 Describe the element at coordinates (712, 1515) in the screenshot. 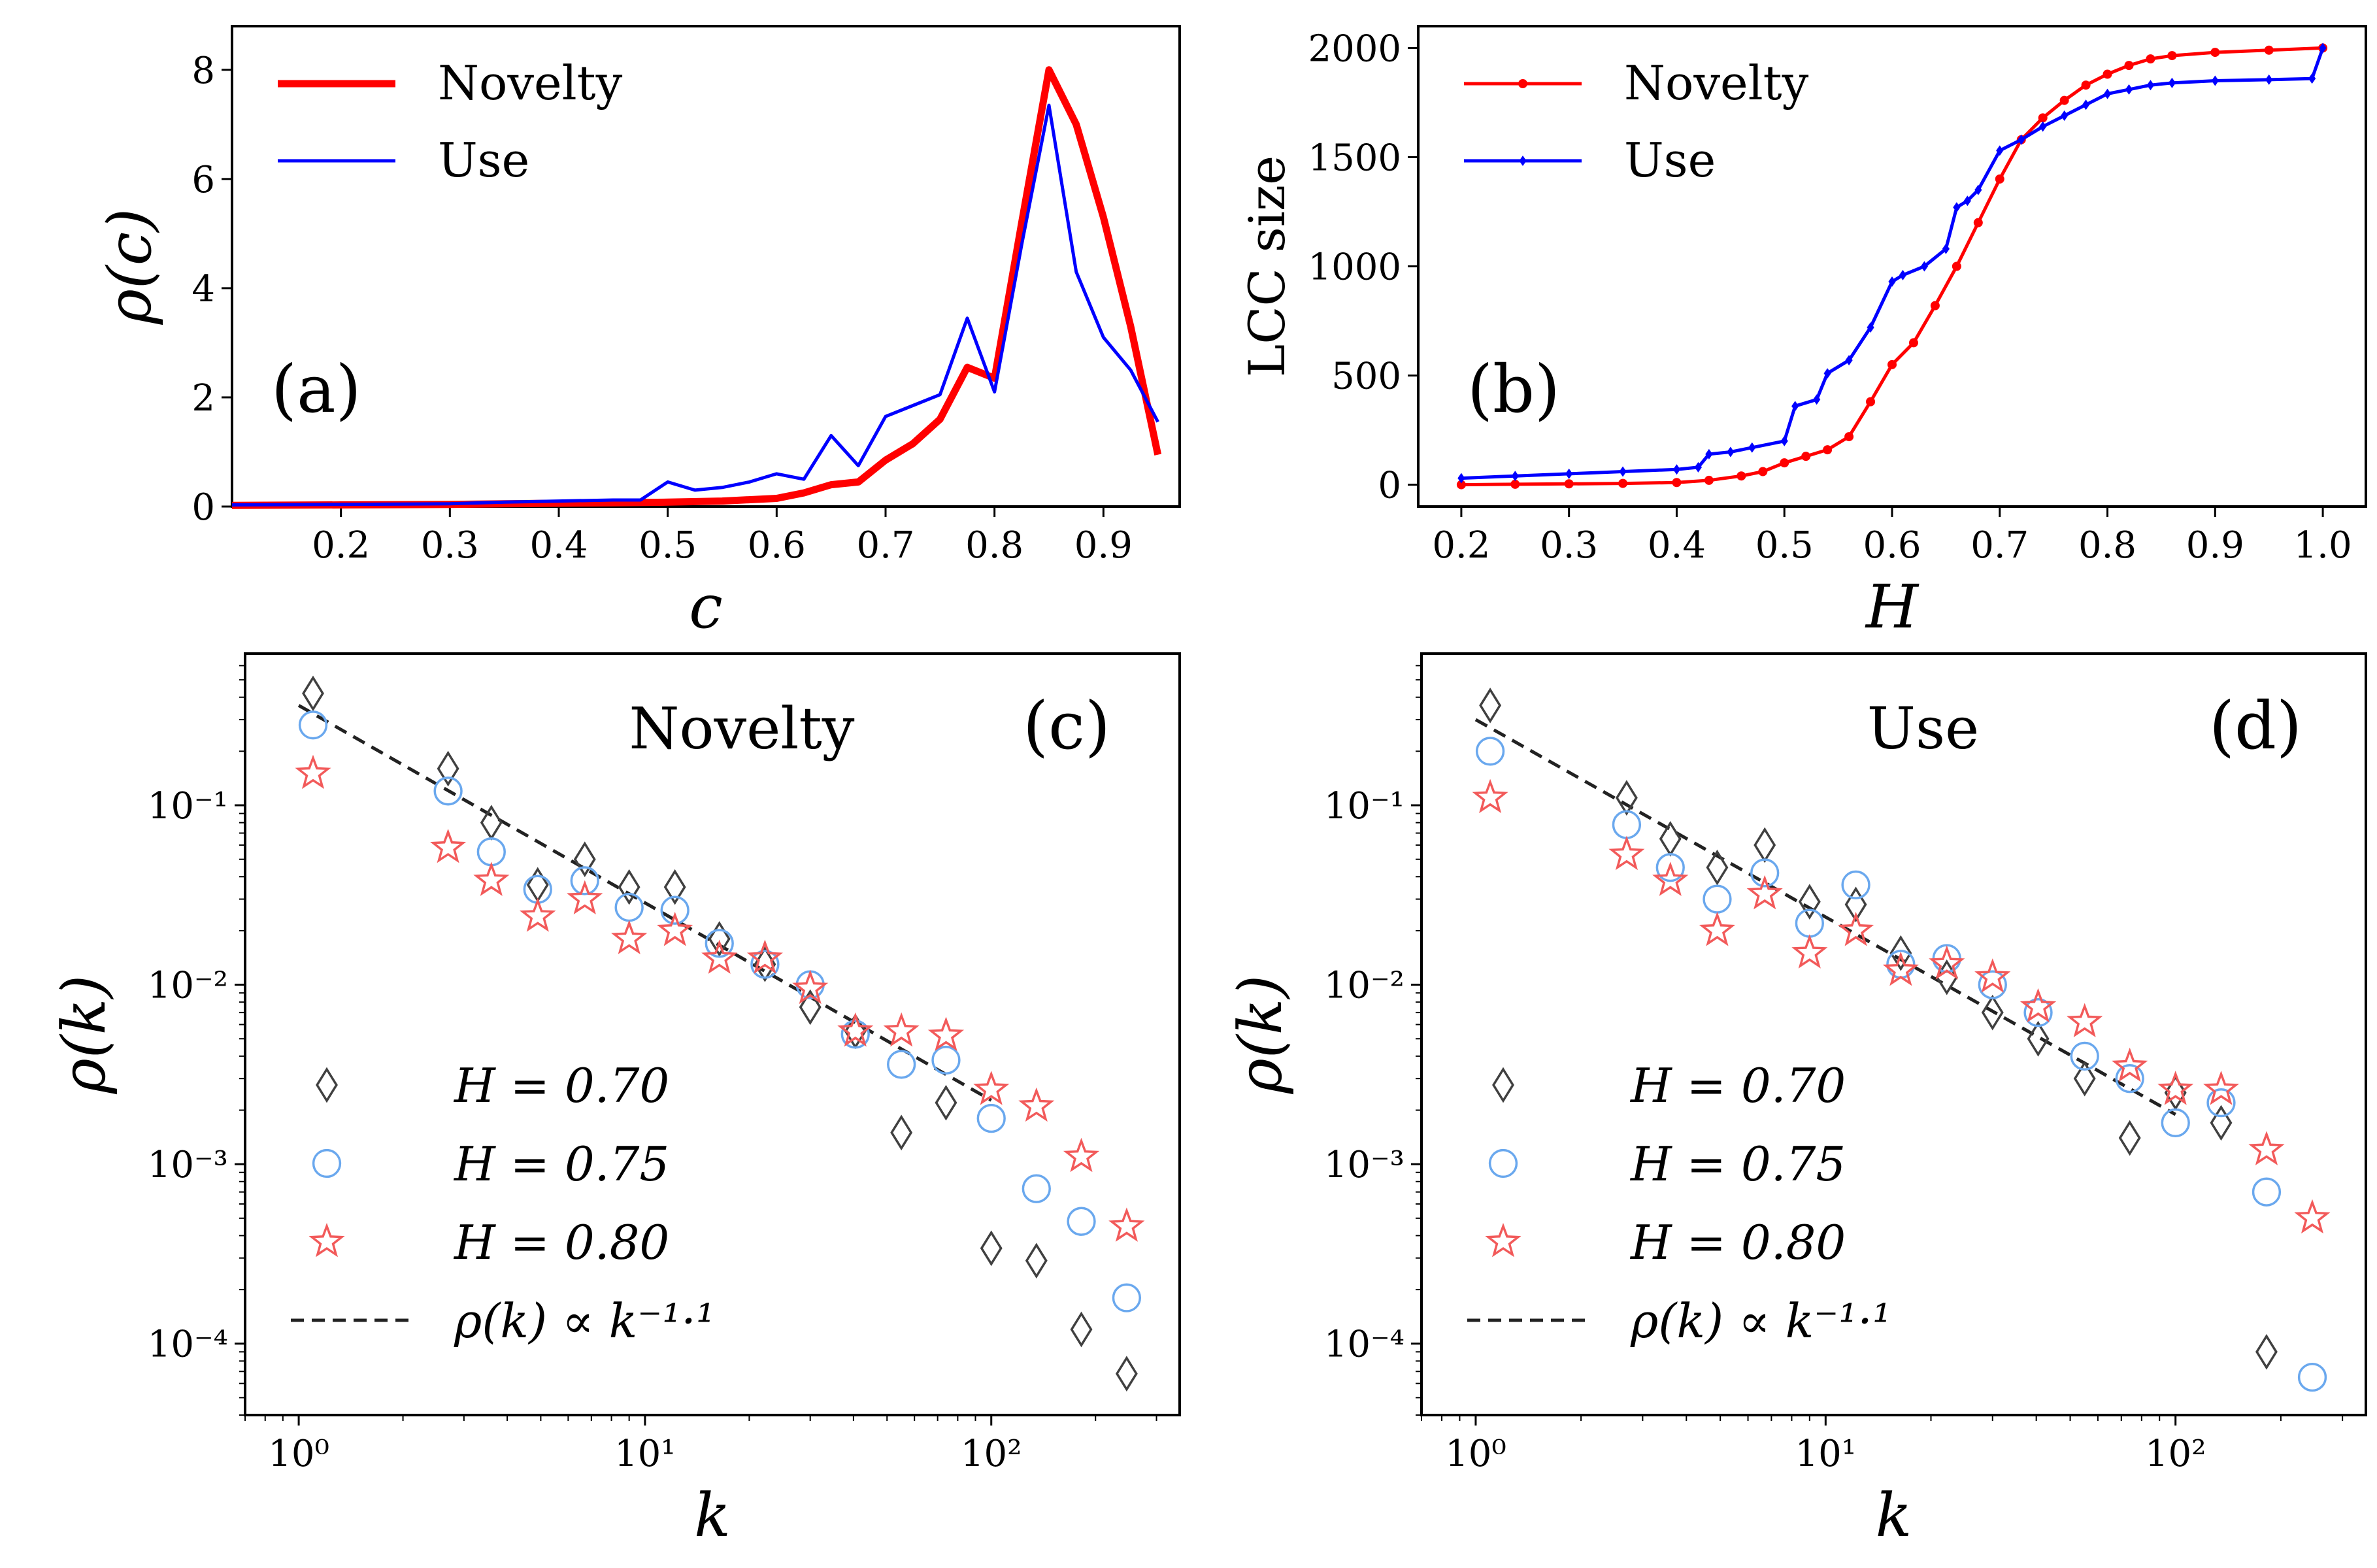

I see `x-axis-label: k` at that location.